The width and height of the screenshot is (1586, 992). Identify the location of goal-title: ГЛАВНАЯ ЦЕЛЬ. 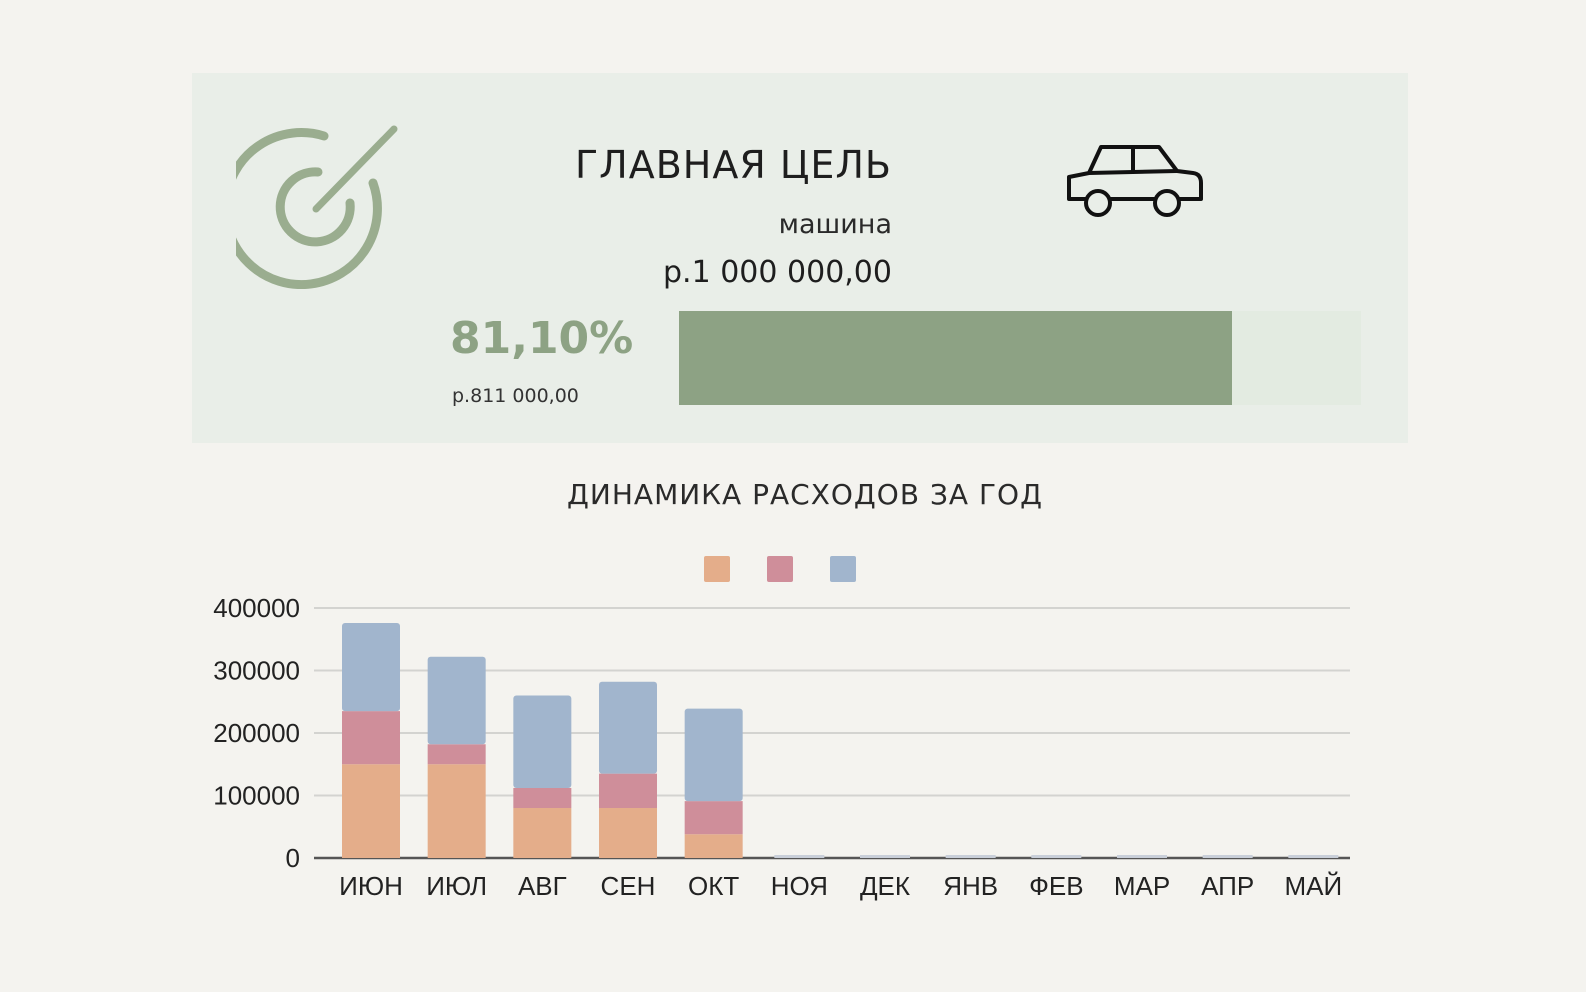
(733, 165).